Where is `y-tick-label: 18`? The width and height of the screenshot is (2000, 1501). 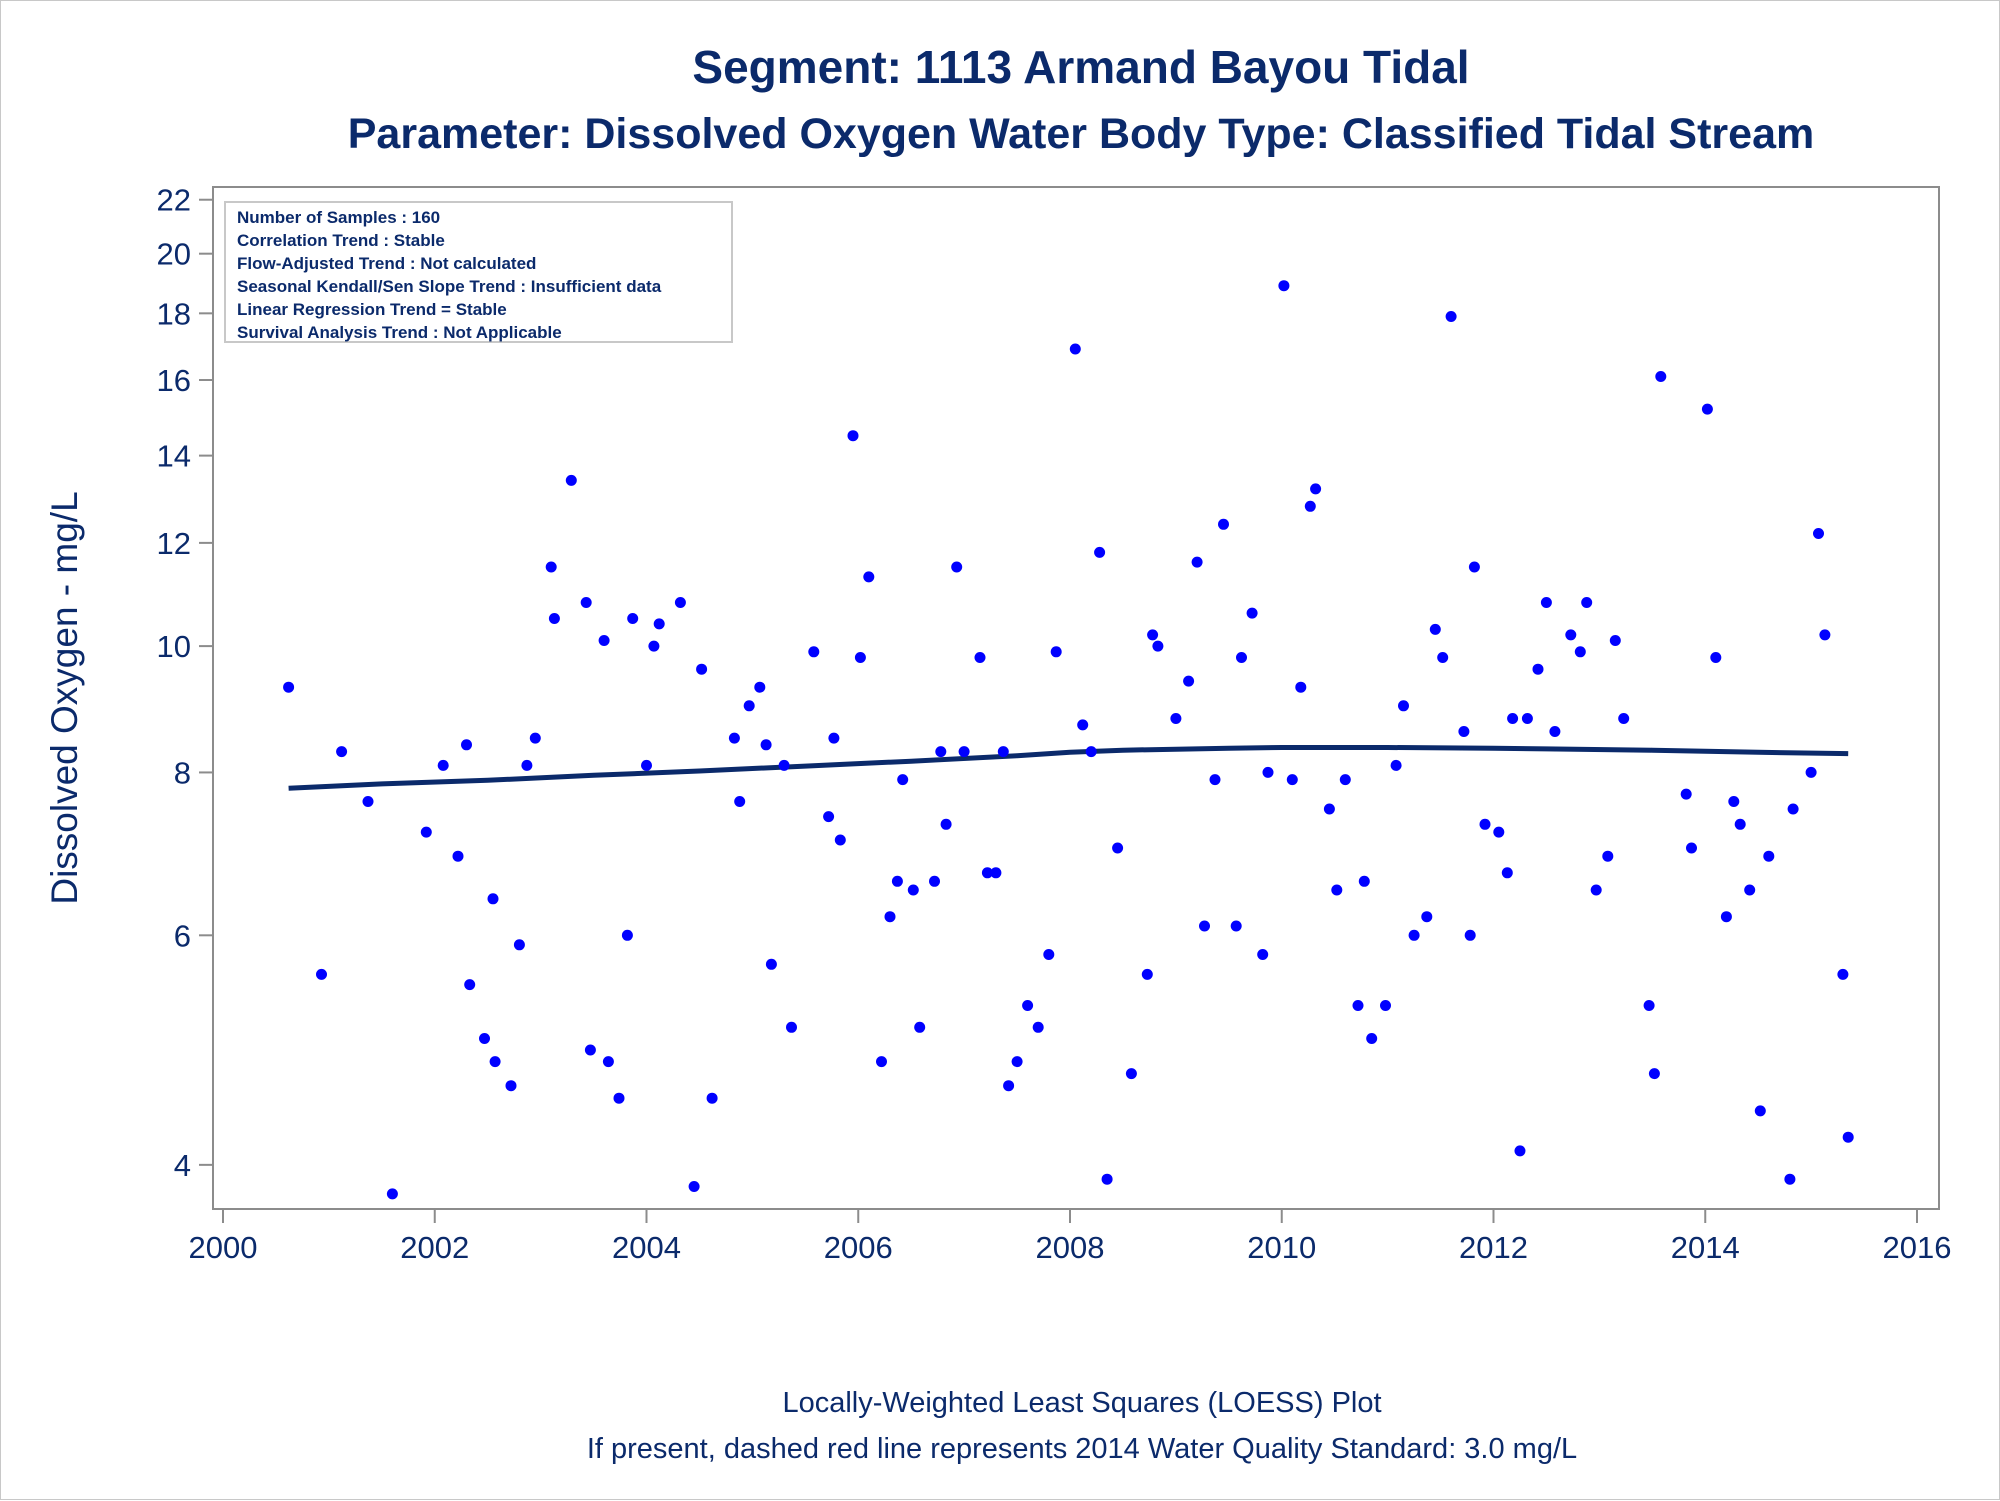
y-tick-label: 18 is located at coordinates (174, 313).